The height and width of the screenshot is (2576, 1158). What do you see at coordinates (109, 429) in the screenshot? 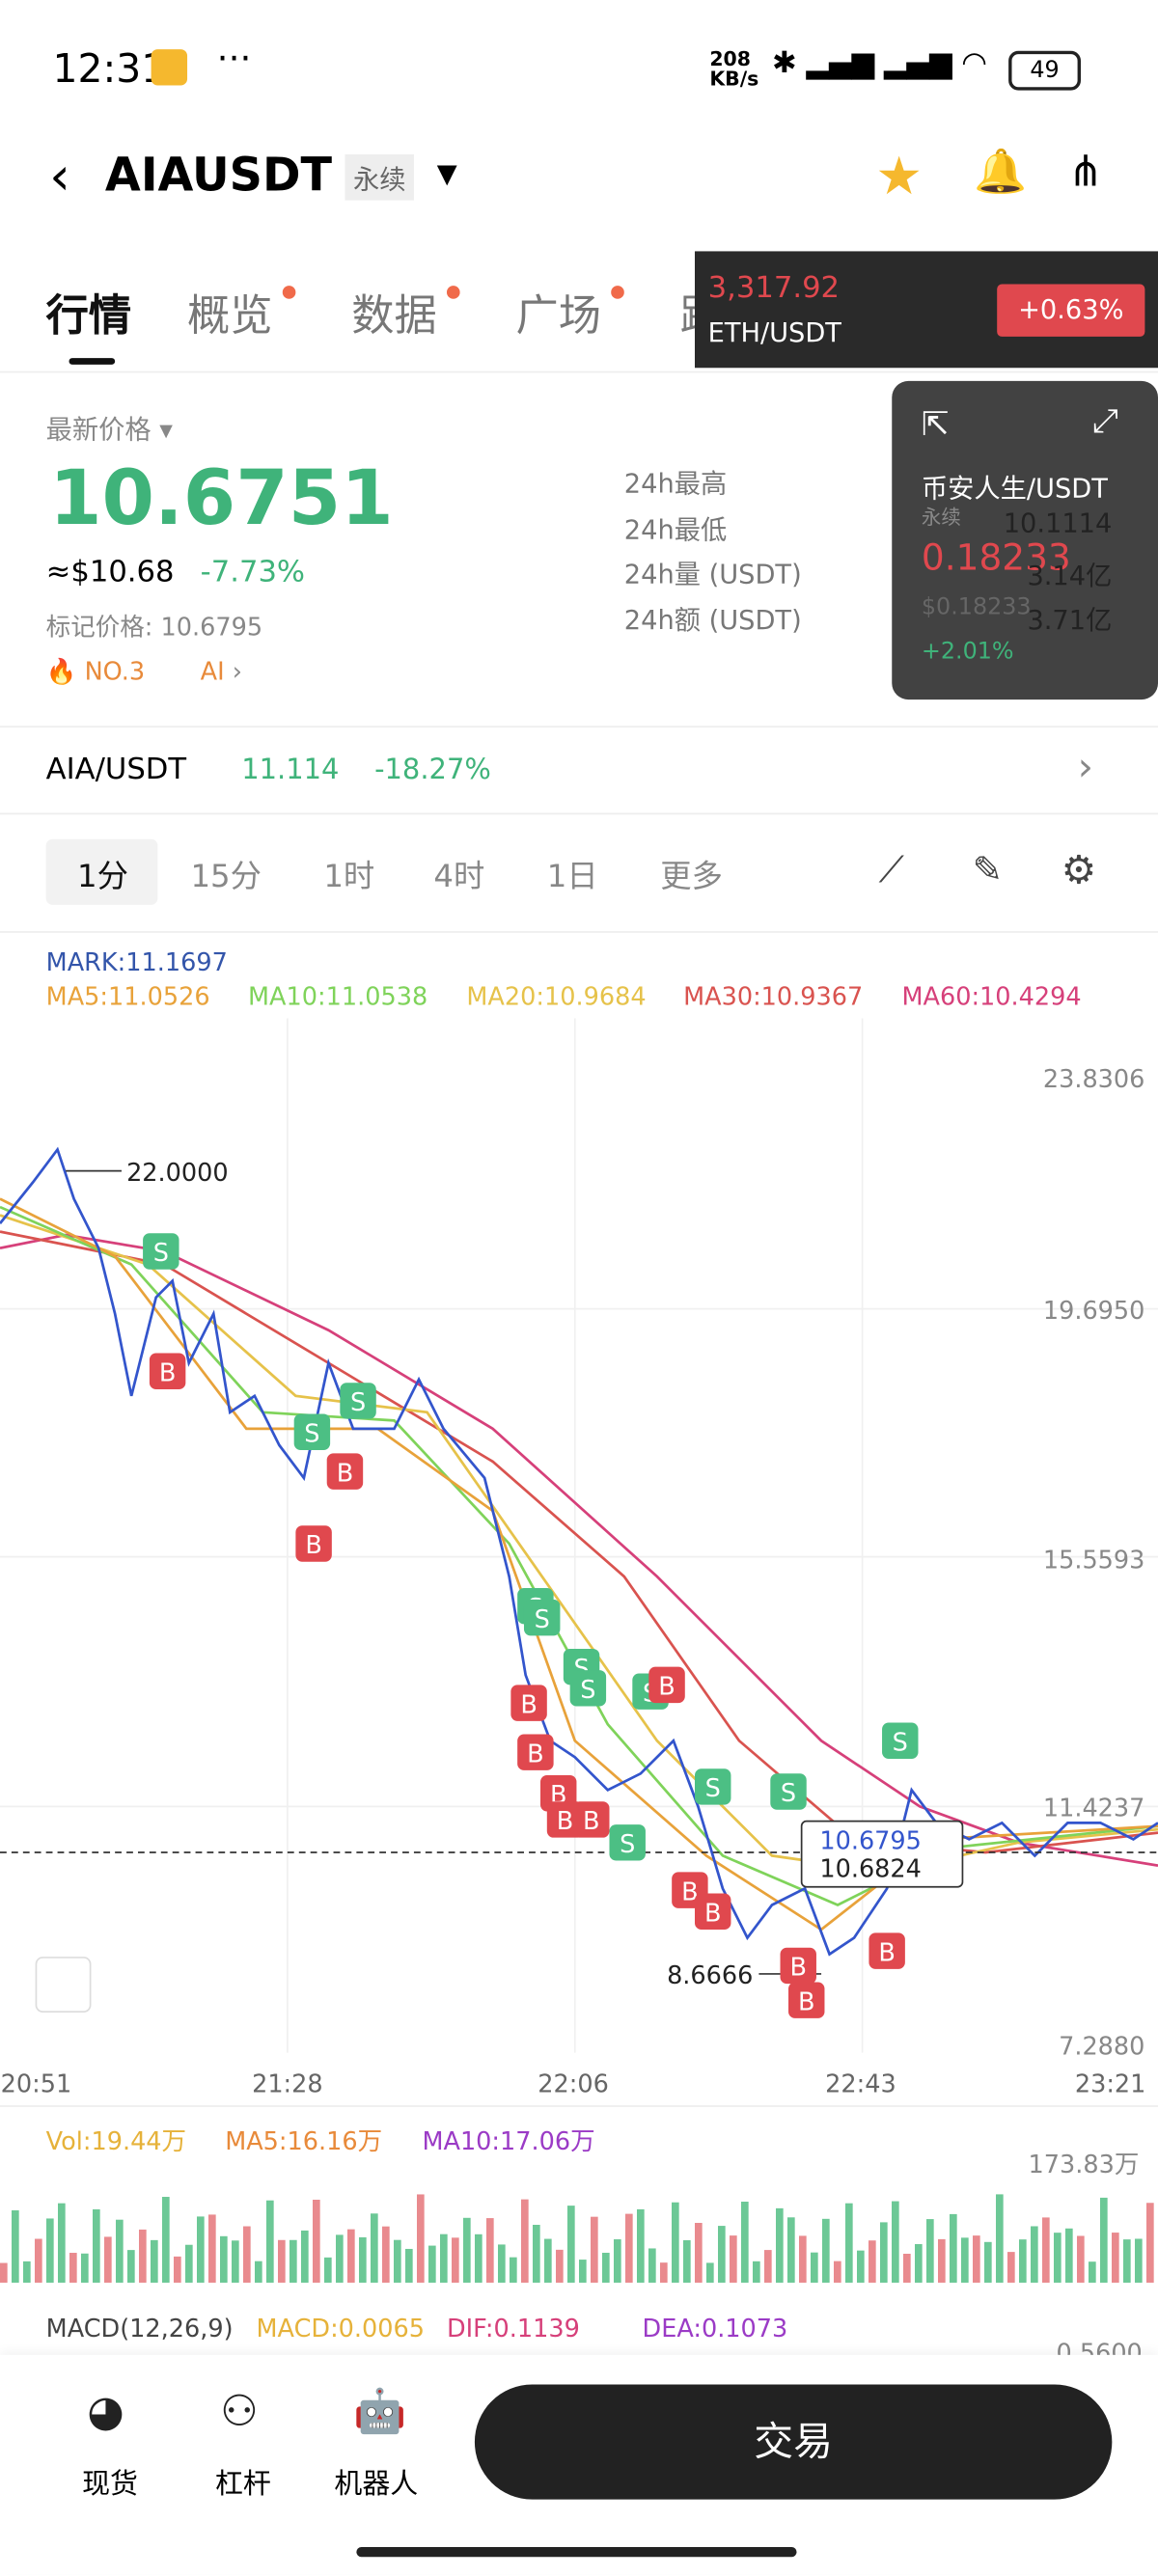
I see `price-label: 最新价格 ▾` at bounding box center [109, 429].